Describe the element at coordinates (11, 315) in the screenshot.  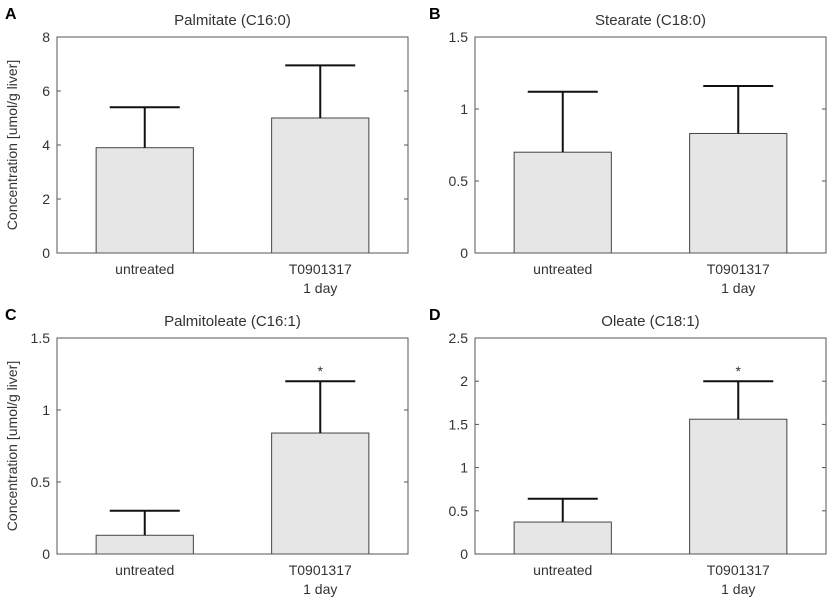
I see `panel-letter: C` at that location.